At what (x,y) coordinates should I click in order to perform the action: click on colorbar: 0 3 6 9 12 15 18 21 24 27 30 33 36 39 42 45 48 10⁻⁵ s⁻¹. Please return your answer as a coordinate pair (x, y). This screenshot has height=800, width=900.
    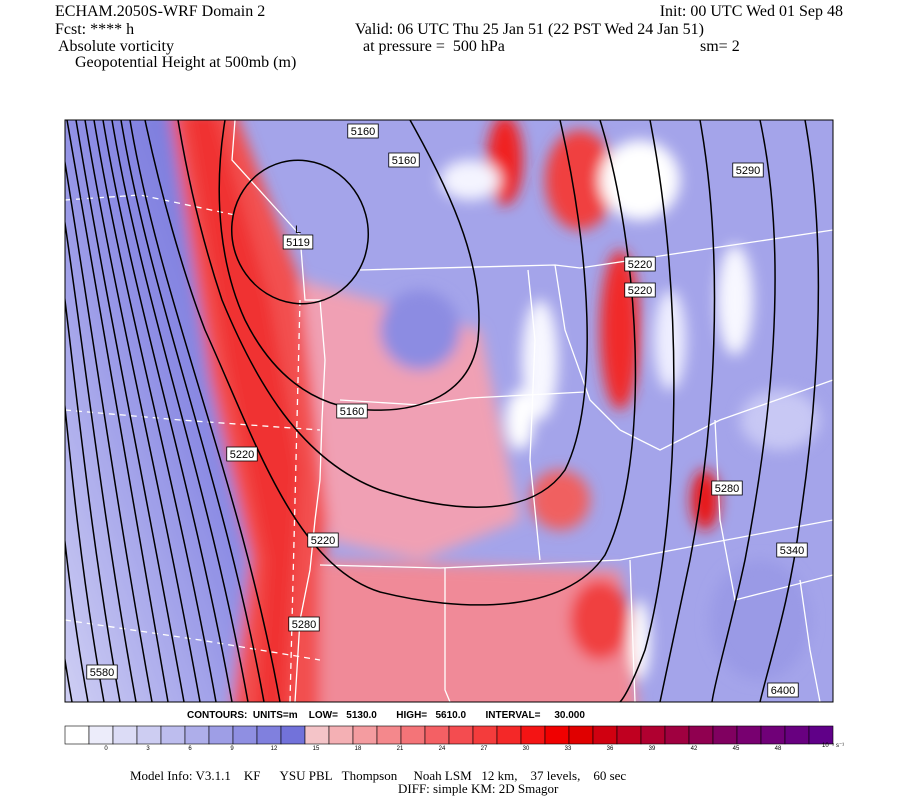
    Looking at the image, I should click on (454, 738).